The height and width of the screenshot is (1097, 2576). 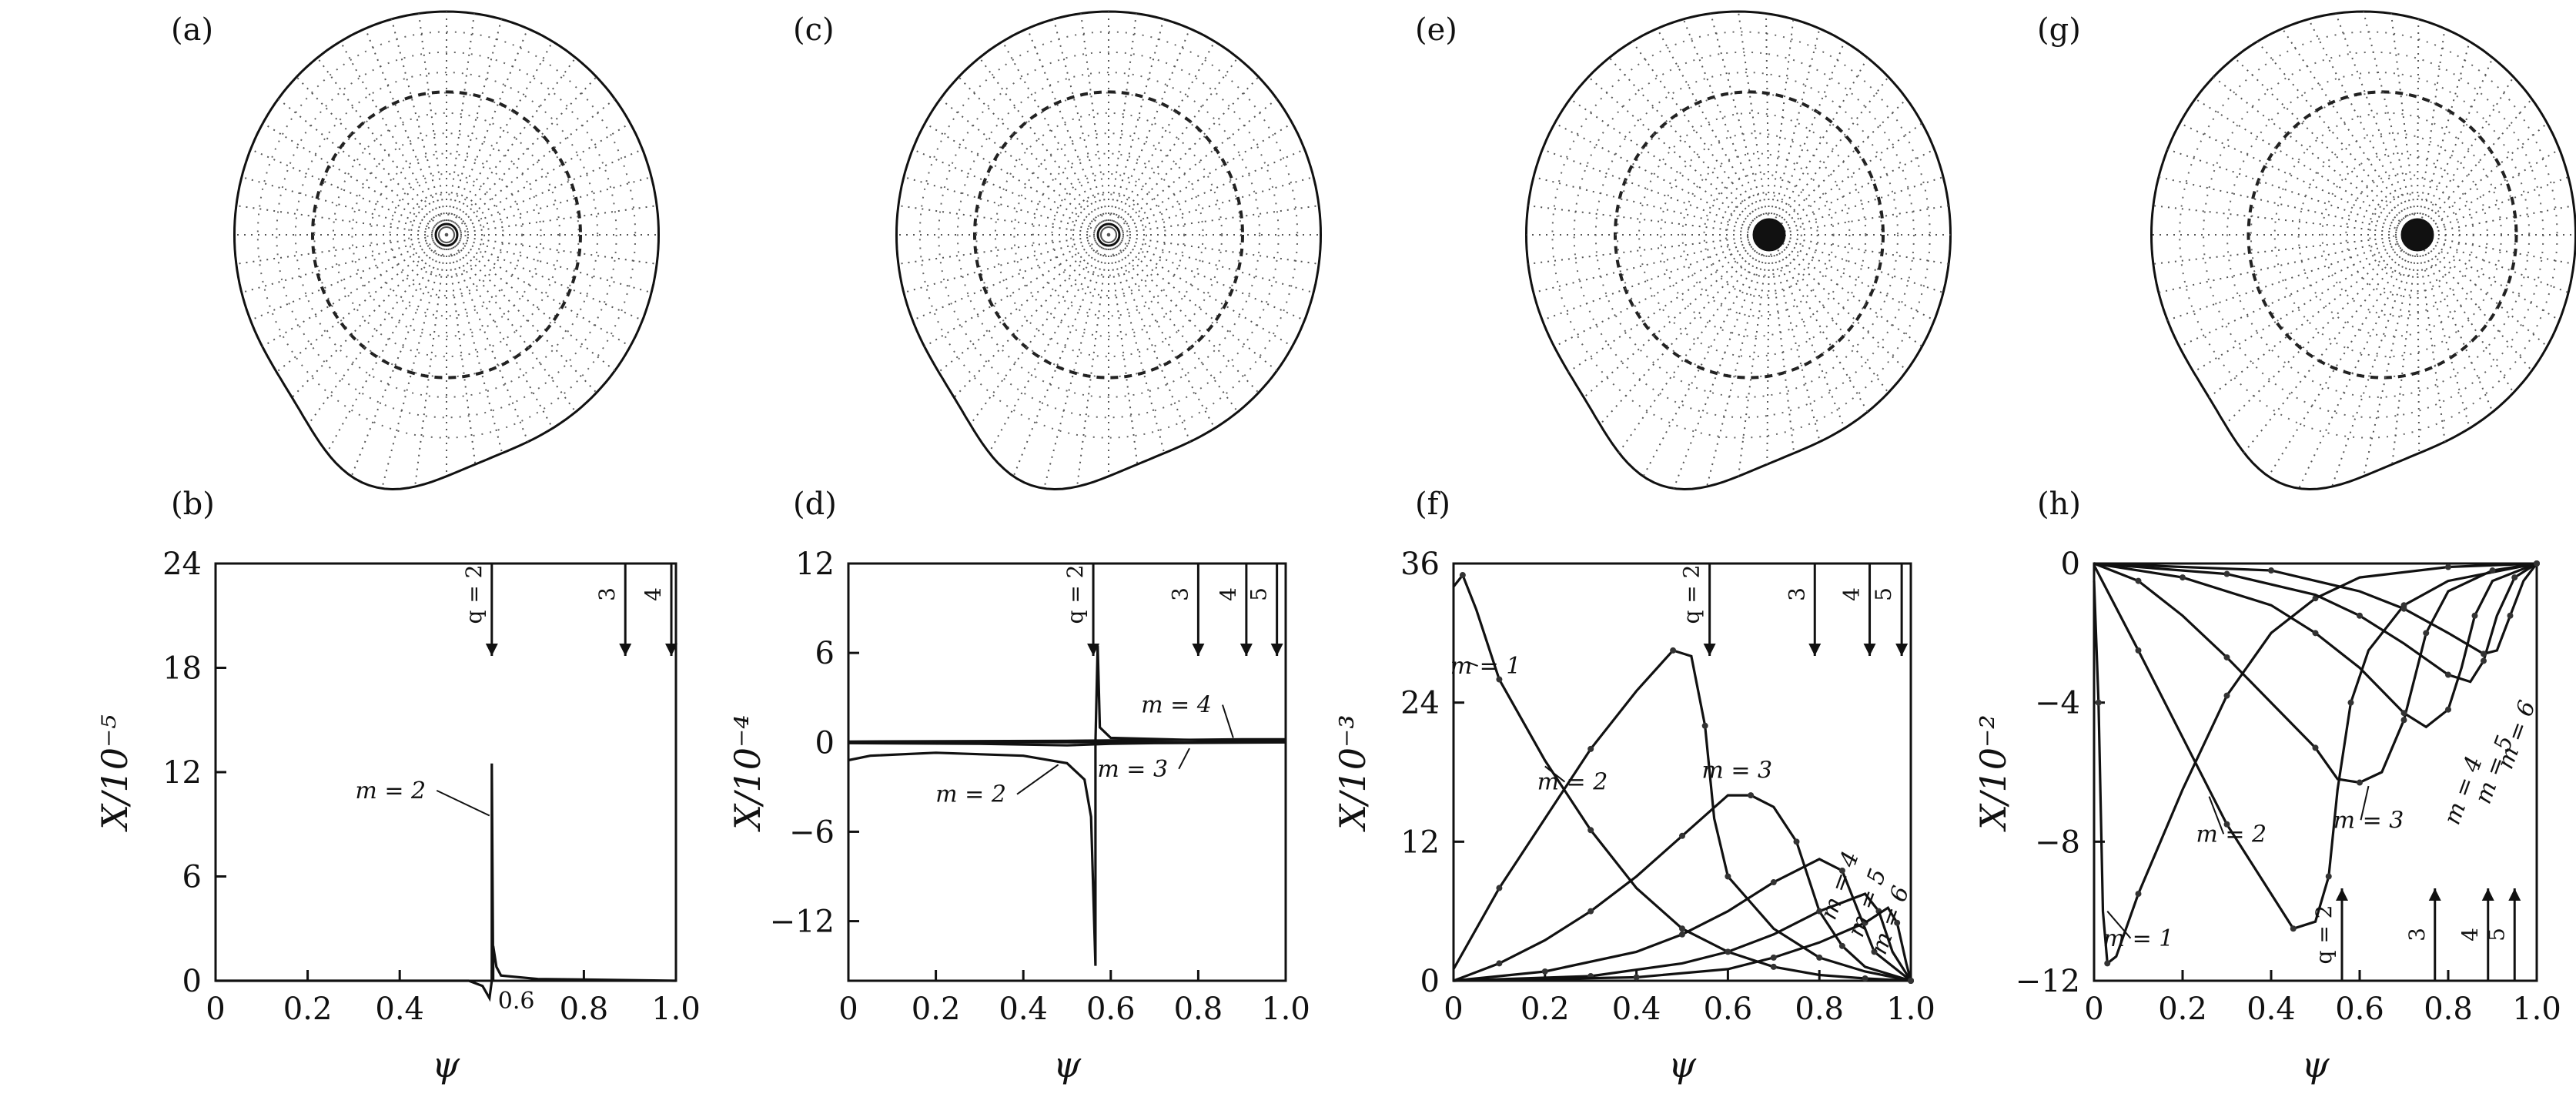 What do you see at coordinates (2537, 1009) in the screenshot?
I see `x-tick-label: 1.0` at bounding box center [2537, 1009].